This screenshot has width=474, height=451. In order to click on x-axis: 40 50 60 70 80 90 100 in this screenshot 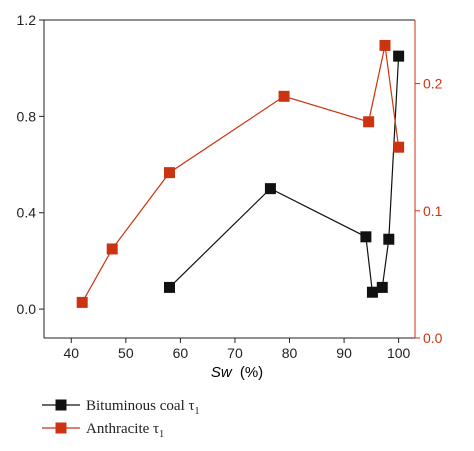, I will do `click(237, 349)`.